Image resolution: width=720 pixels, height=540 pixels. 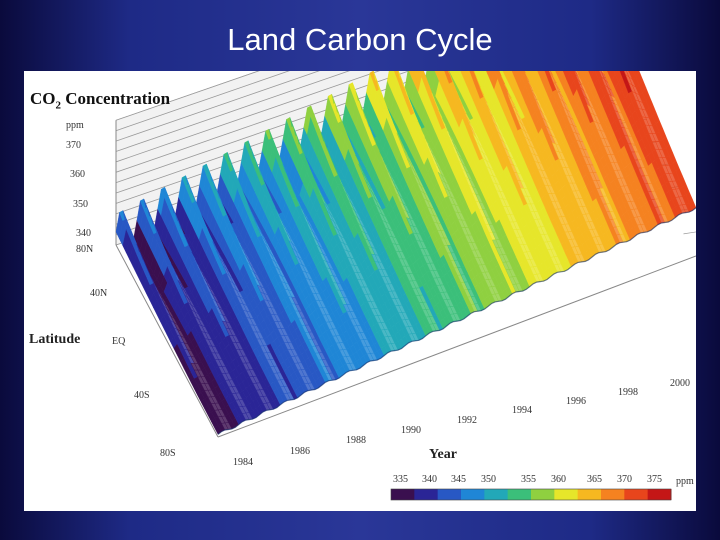 What do you see at coordinates (85, 249) in the screenshot?
I see `y-tick-label: 80N` at bounding box center [85, 249].